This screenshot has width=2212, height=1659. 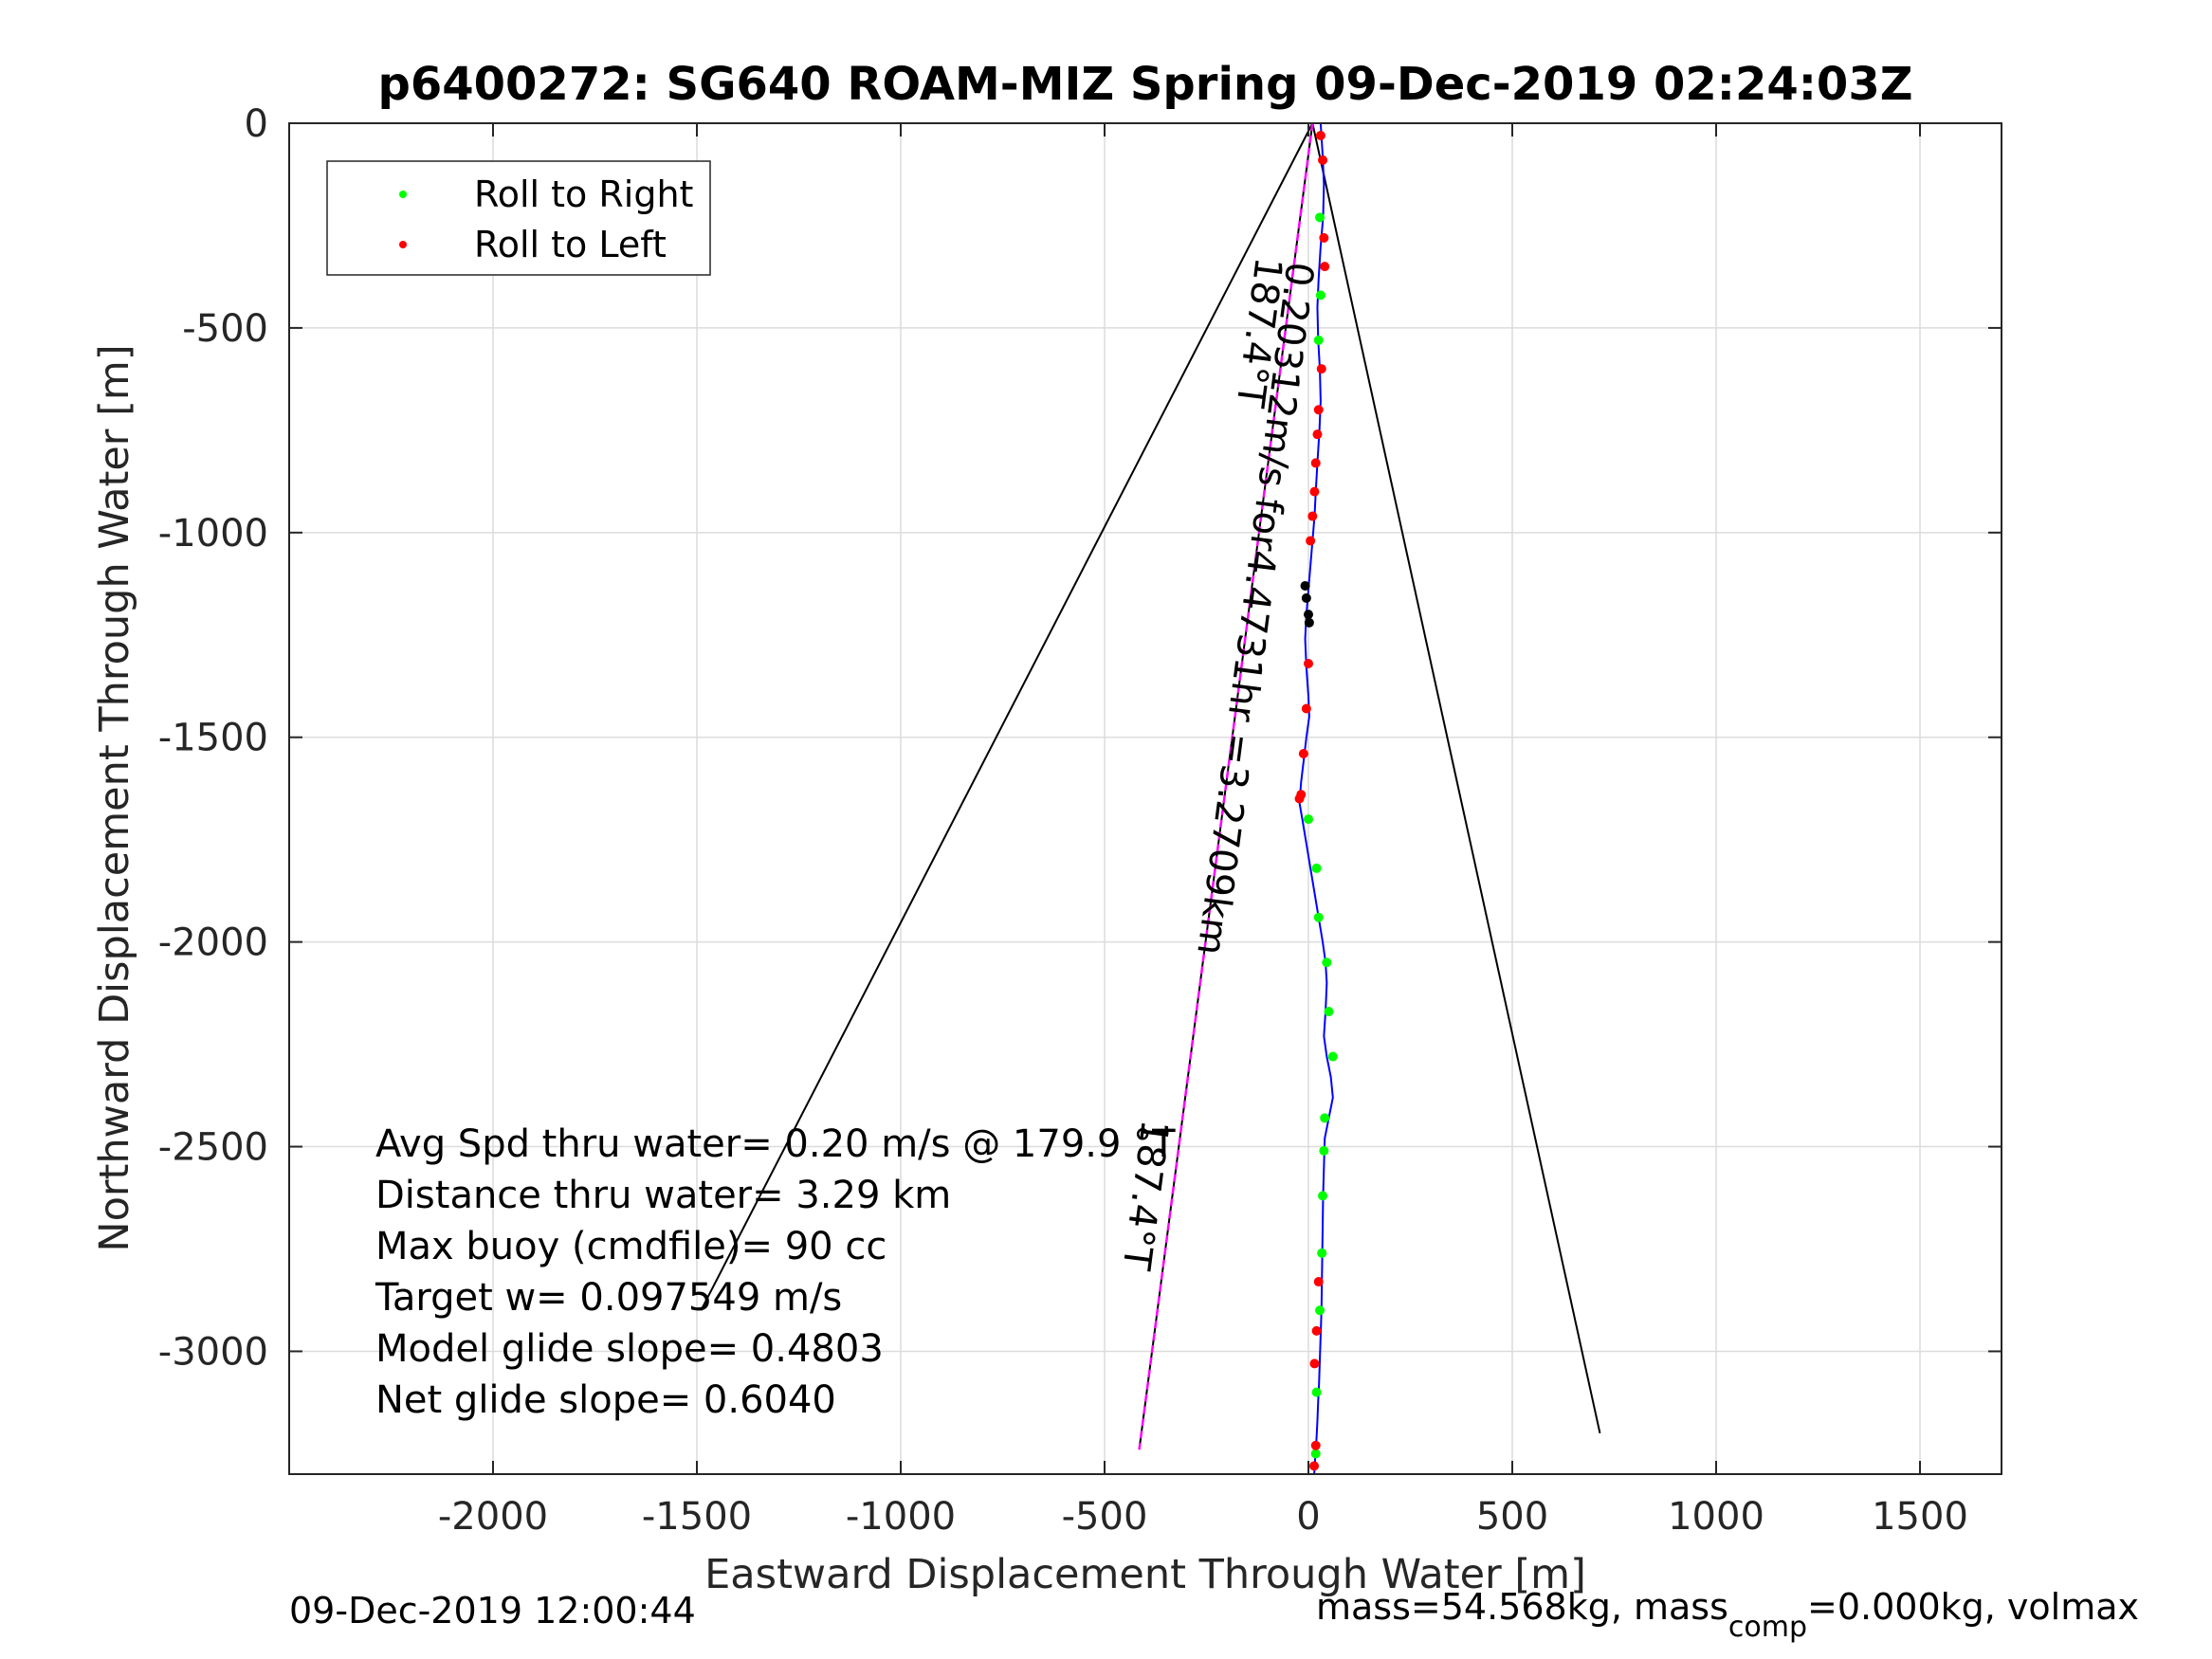 I want to click on legend-label-roll-left: Roll to Left, so click(x=570, y=244).